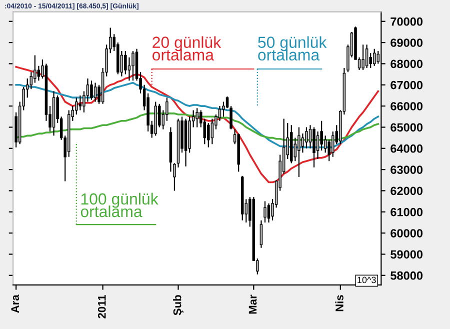 This screenshot has width=450, height=329. What do you see at coordinates (406, 275) in the screenshot?
I see `y-tick-label: 58000` at bounding box center [406, 275].